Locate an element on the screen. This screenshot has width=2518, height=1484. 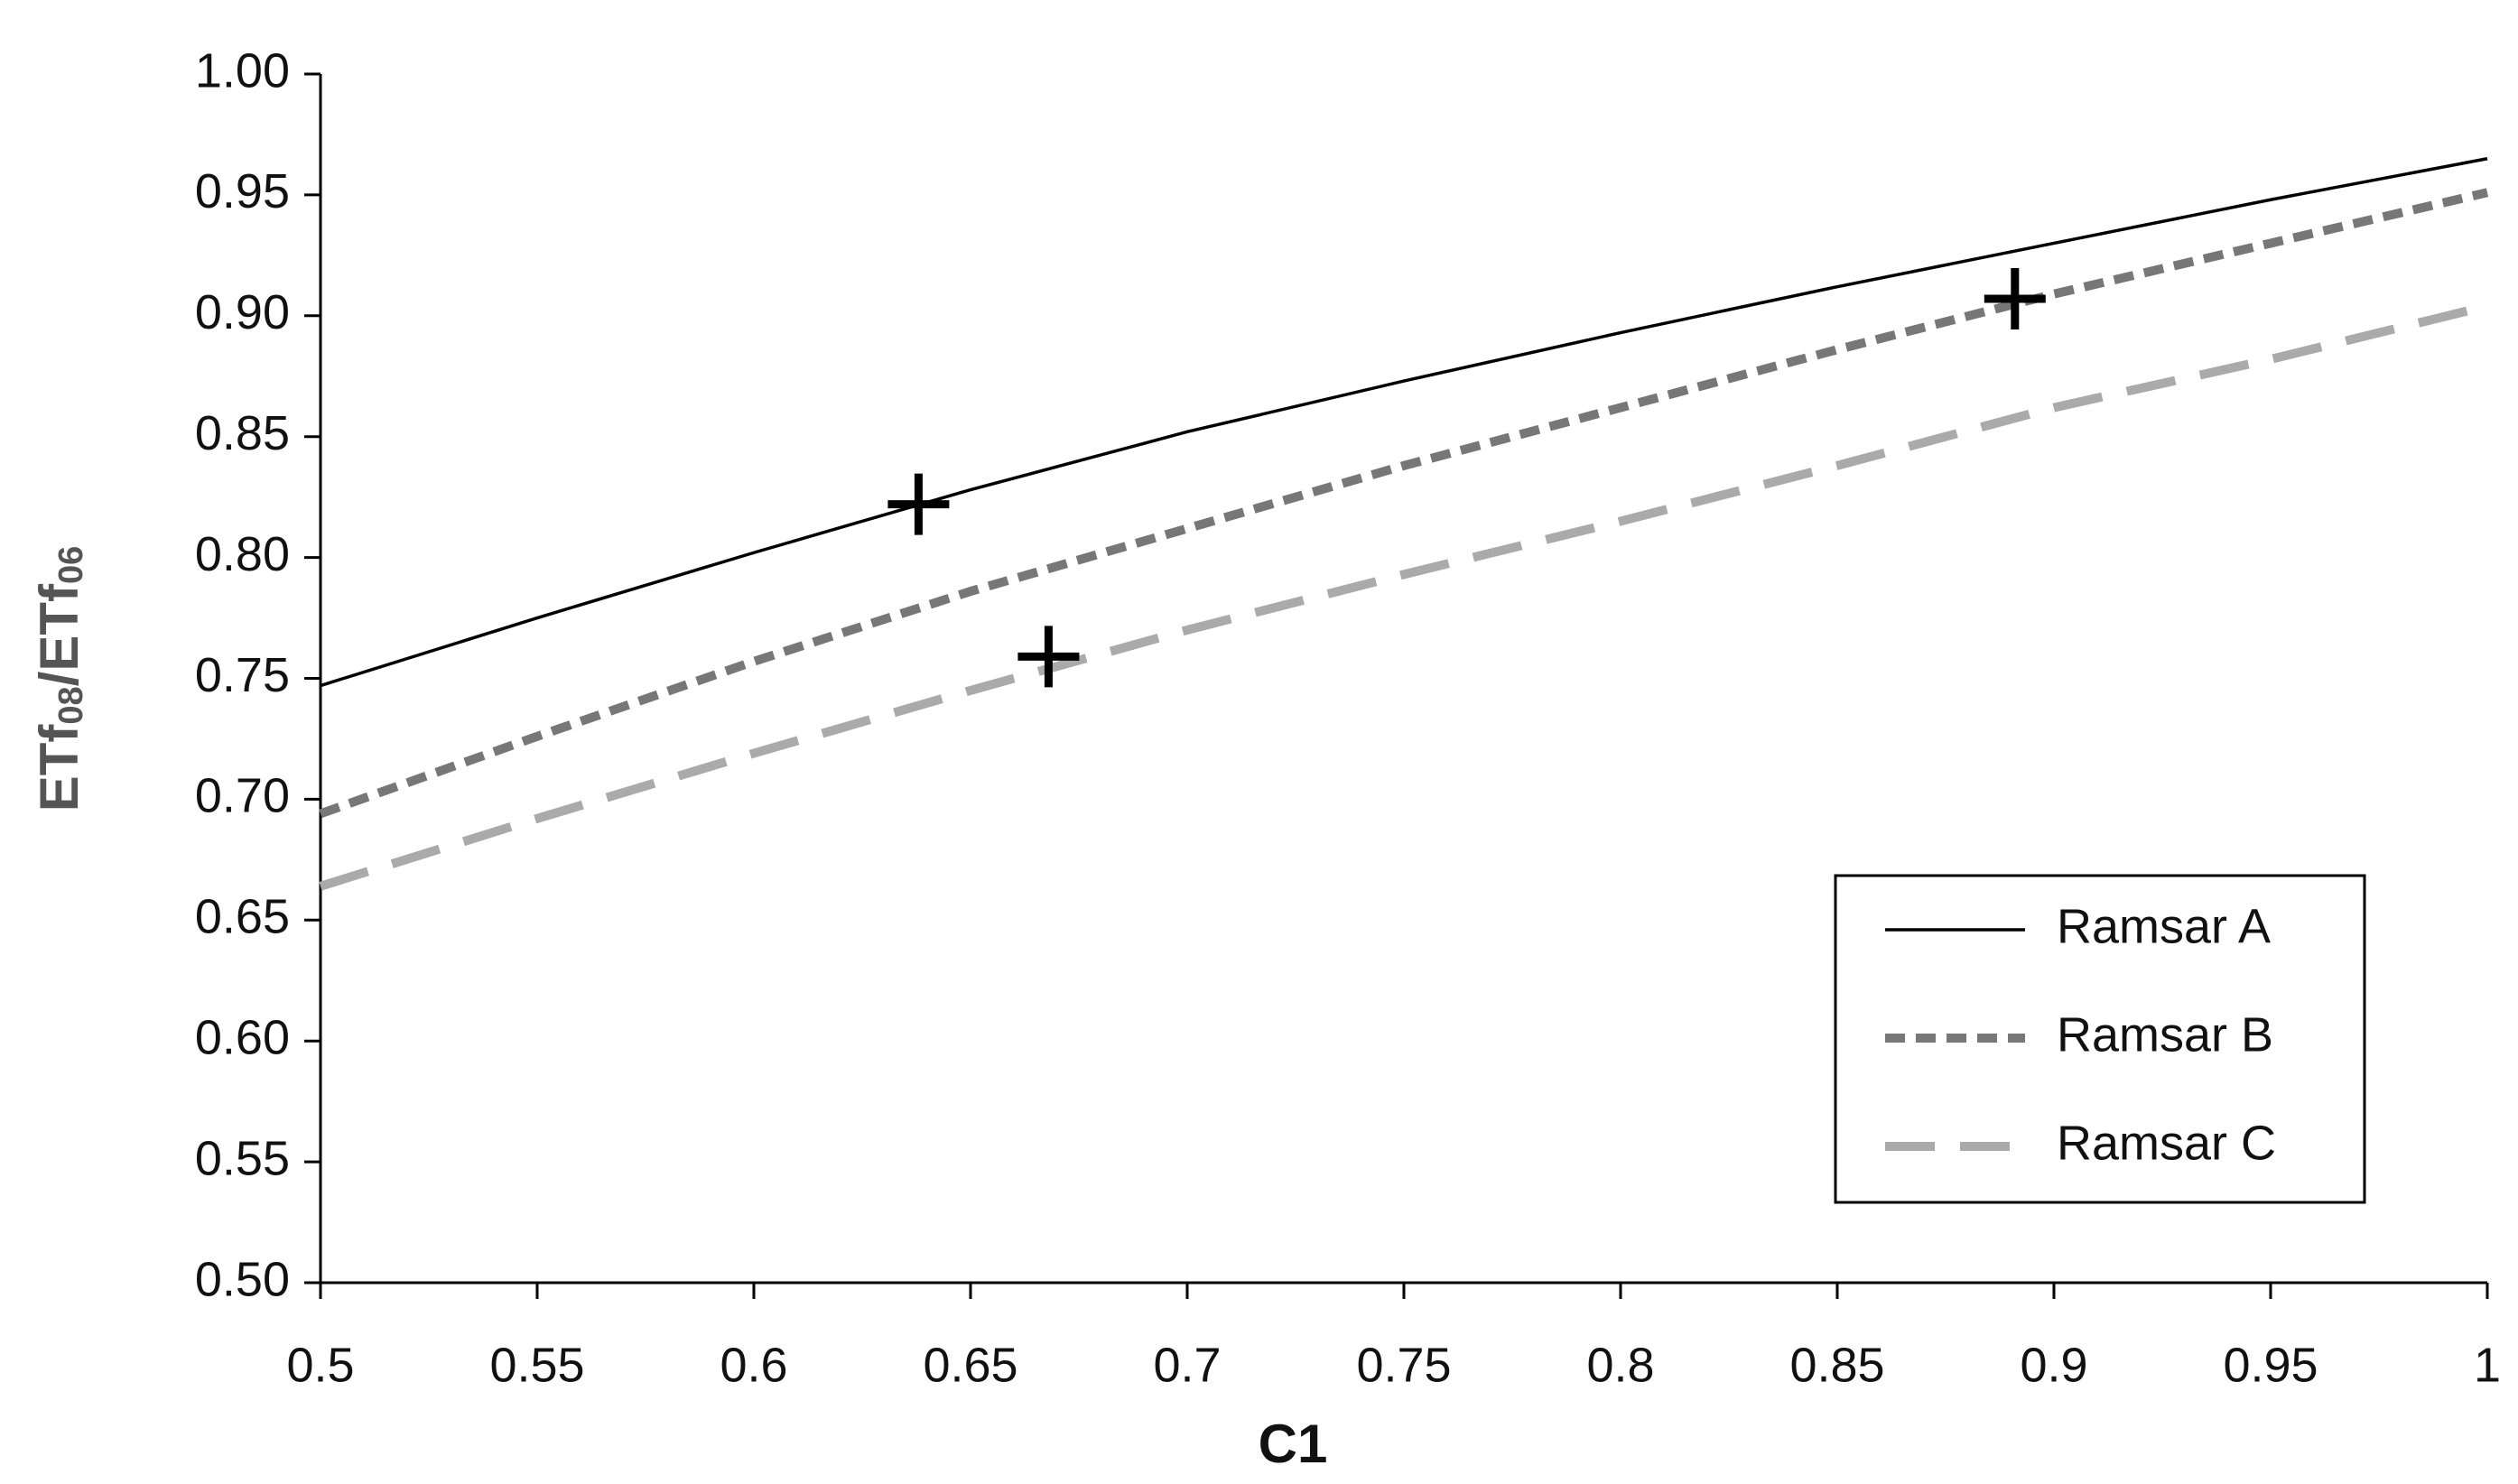
y-tick-label: 0.95 is located at coordinates (242, 191).